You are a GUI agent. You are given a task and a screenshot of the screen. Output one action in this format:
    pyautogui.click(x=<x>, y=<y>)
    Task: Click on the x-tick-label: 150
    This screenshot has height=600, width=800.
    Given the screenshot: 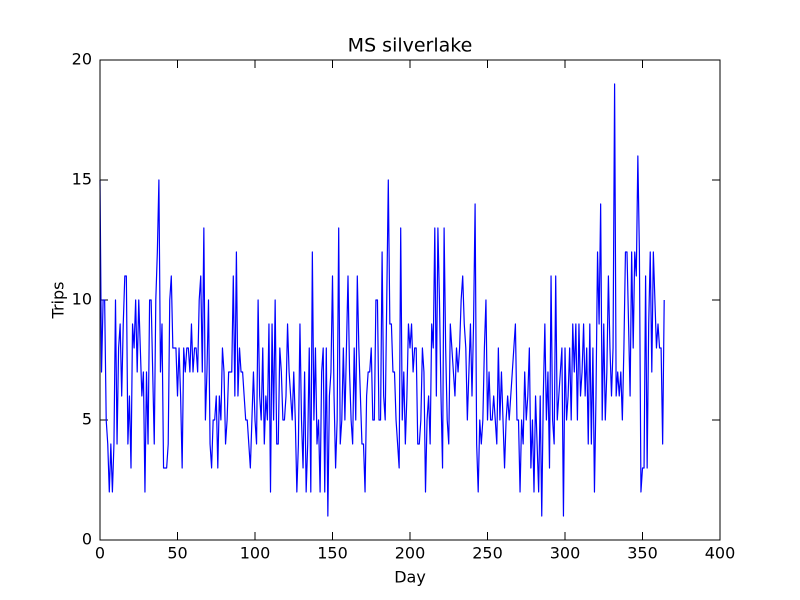 What is the action you would take?
    pyautogui.click(x=332, y=553)
    